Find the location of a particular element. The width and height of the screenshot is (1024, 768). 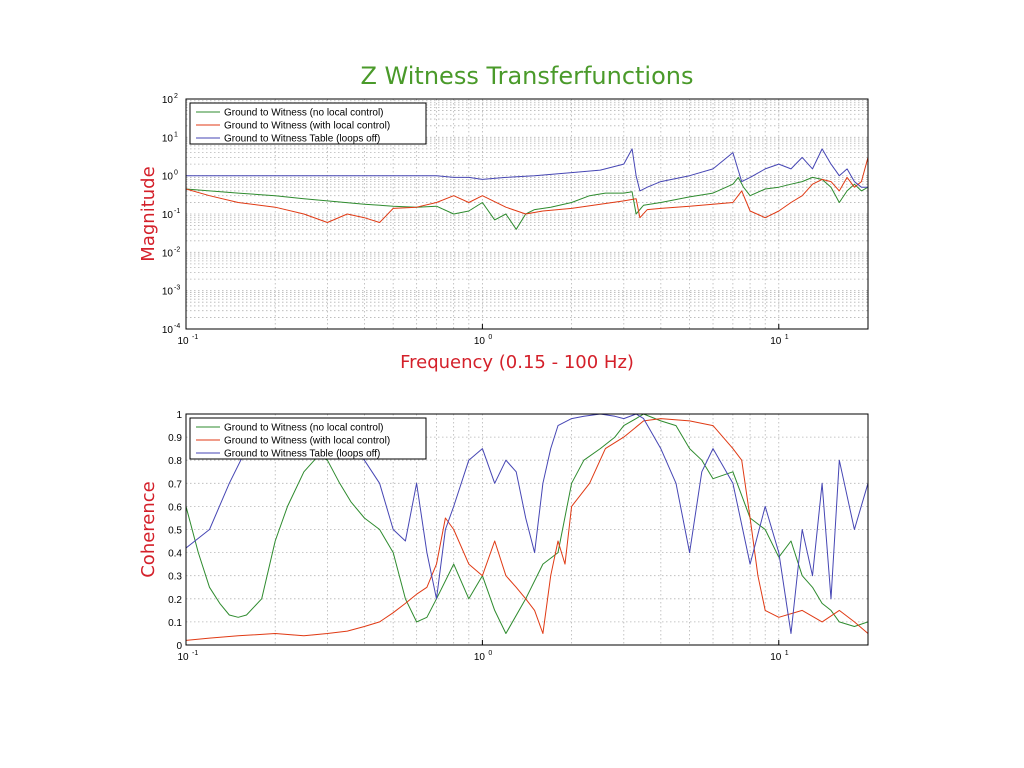

y-tick-label: 0.8 is located at coordinates (175, 461).